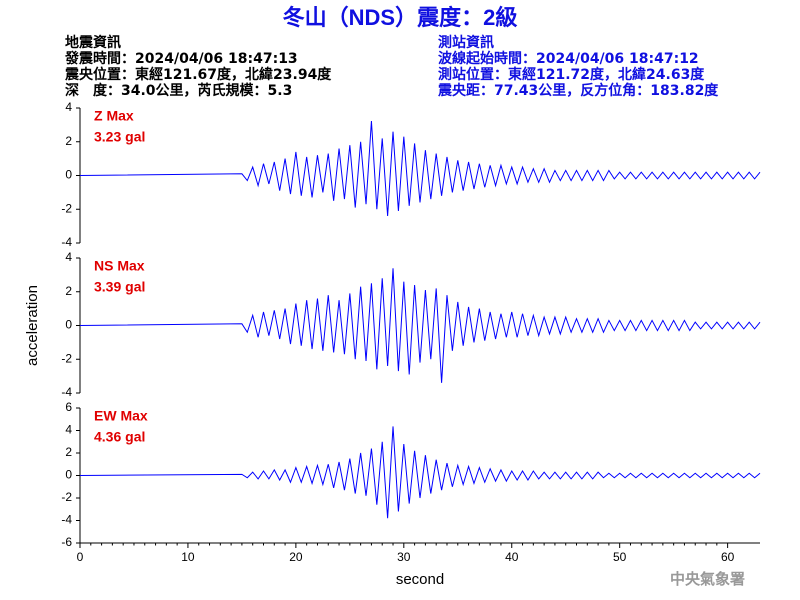  Describe the element at coordinates (119, 266) in the screenshot. I see `component-label: NS Max` at that location.